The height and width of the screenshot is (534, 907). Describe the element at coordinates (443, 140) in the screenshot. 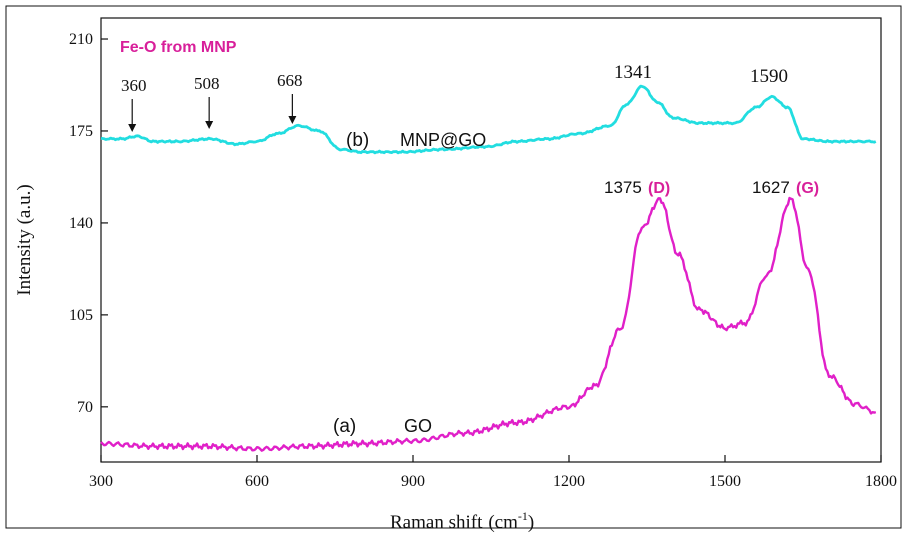

I see `series-b-name: MNP@GO` at that location.